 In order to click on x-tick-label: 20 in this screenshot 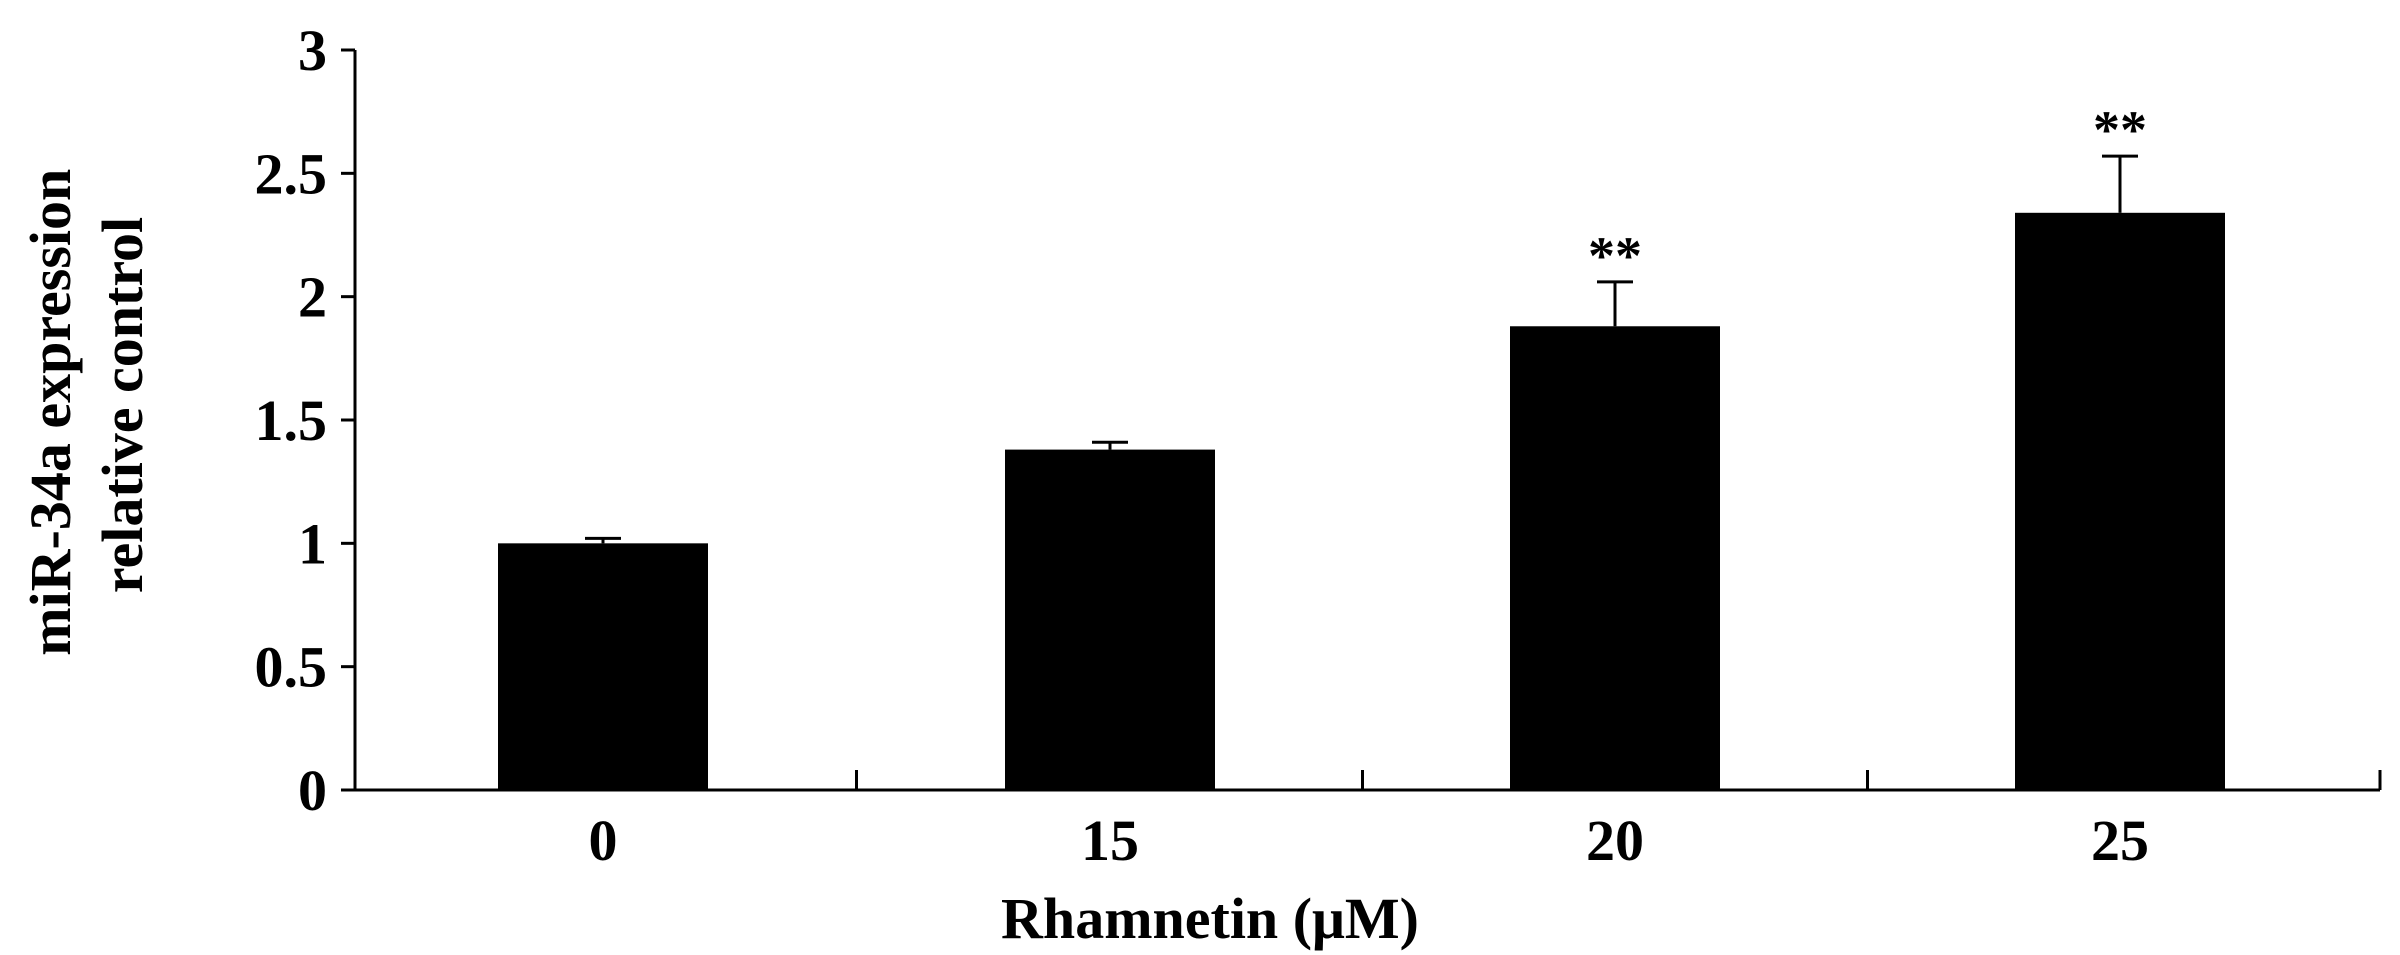, I will do `click(1615, 840)`.